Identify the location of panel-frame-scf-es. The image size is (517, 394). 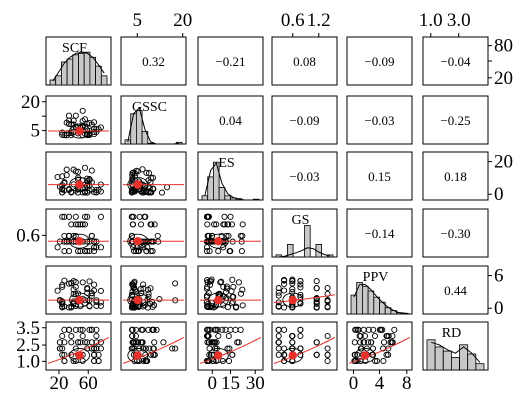
(230, 61).